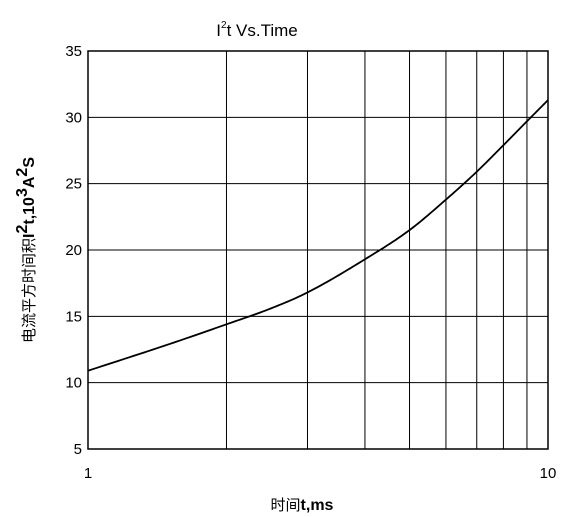 This screenshot has height=517, width=568. Describe the element at coordinates (262, 30) in the screenshot. I see `chart-title-rest: t Vs.Time` at that location.